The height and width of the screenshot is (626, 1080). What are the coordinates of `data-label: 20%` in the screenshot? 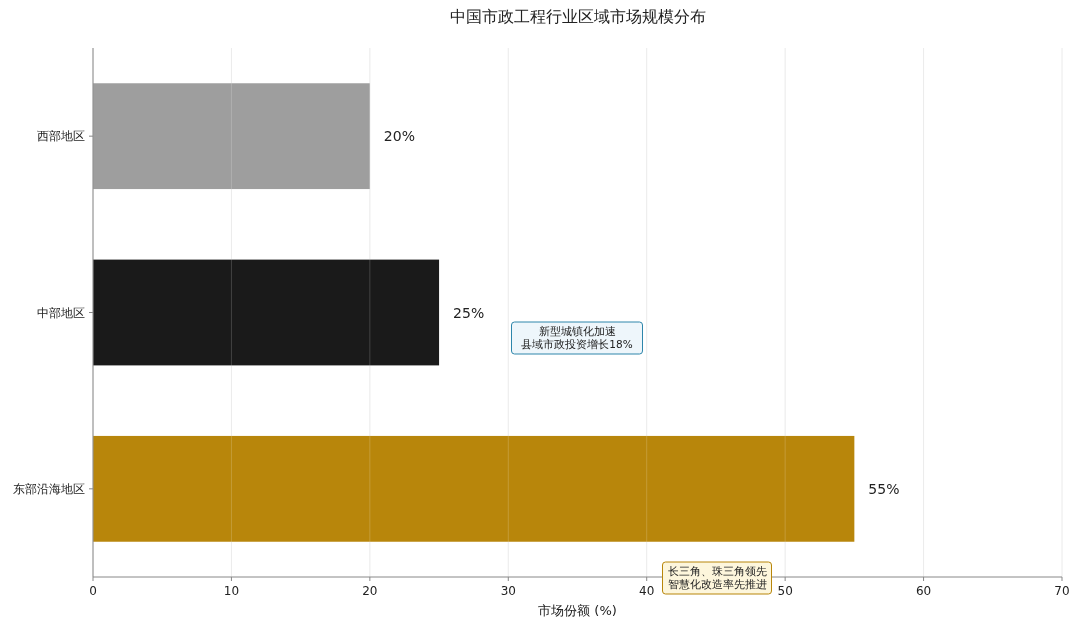 It's located at (399, 136).